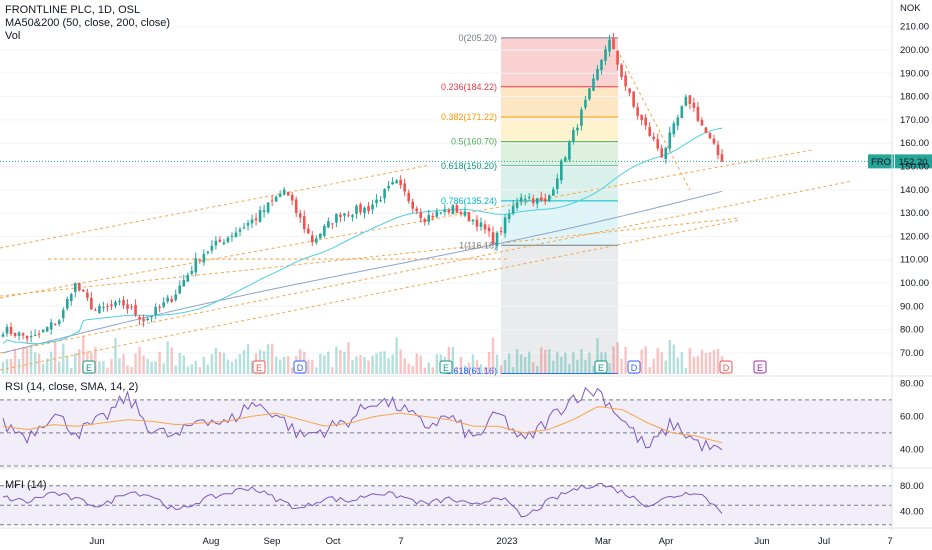 Image resolution: width=932 pixels, height=550 pixels. I want to click on event-markers: E E D E DE D E, so click(424, 367).